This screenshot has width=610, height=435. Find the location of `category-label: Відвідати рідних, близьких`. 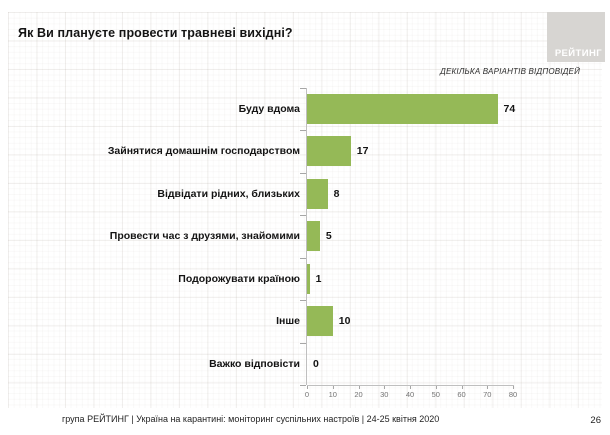

category-label: Відвідати рідних, близьких is located at coordinates (228, 193).